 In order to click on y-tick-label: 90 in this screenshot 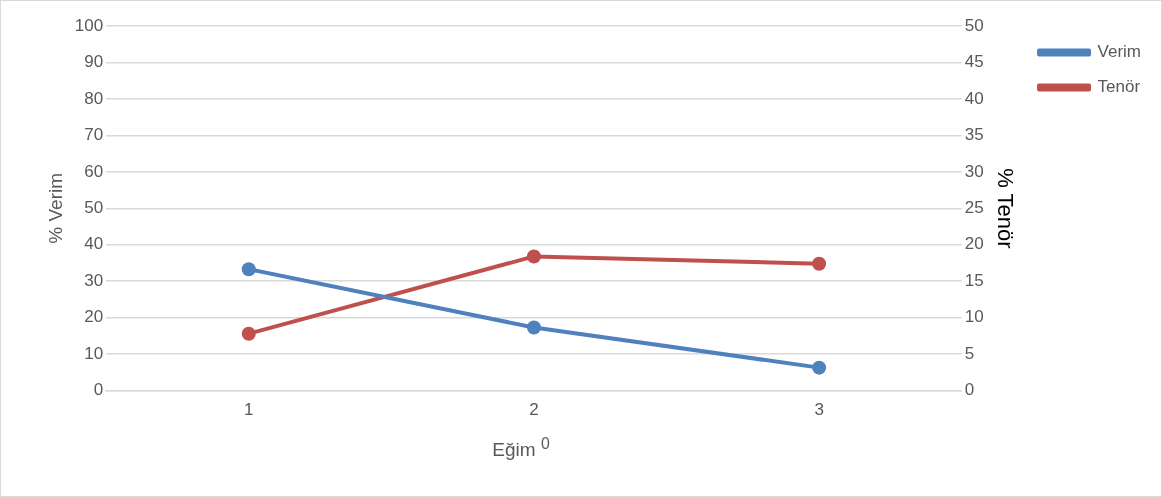, I will do `click(94, 62)`.